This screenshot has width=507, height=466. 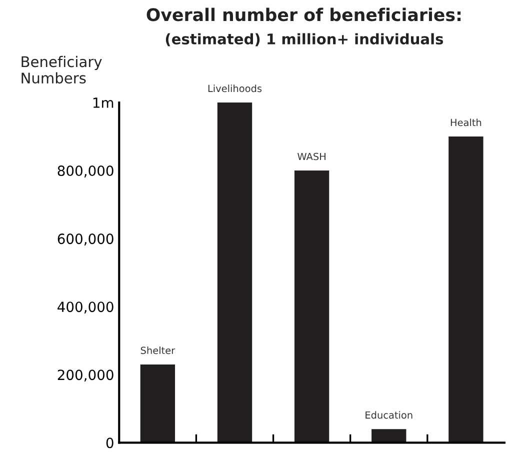 What do you see at coordinates (62, 70) in the screenshot?
I see `y-axis-title: Beneficiary Numbers` at bounding box center [62, 70].